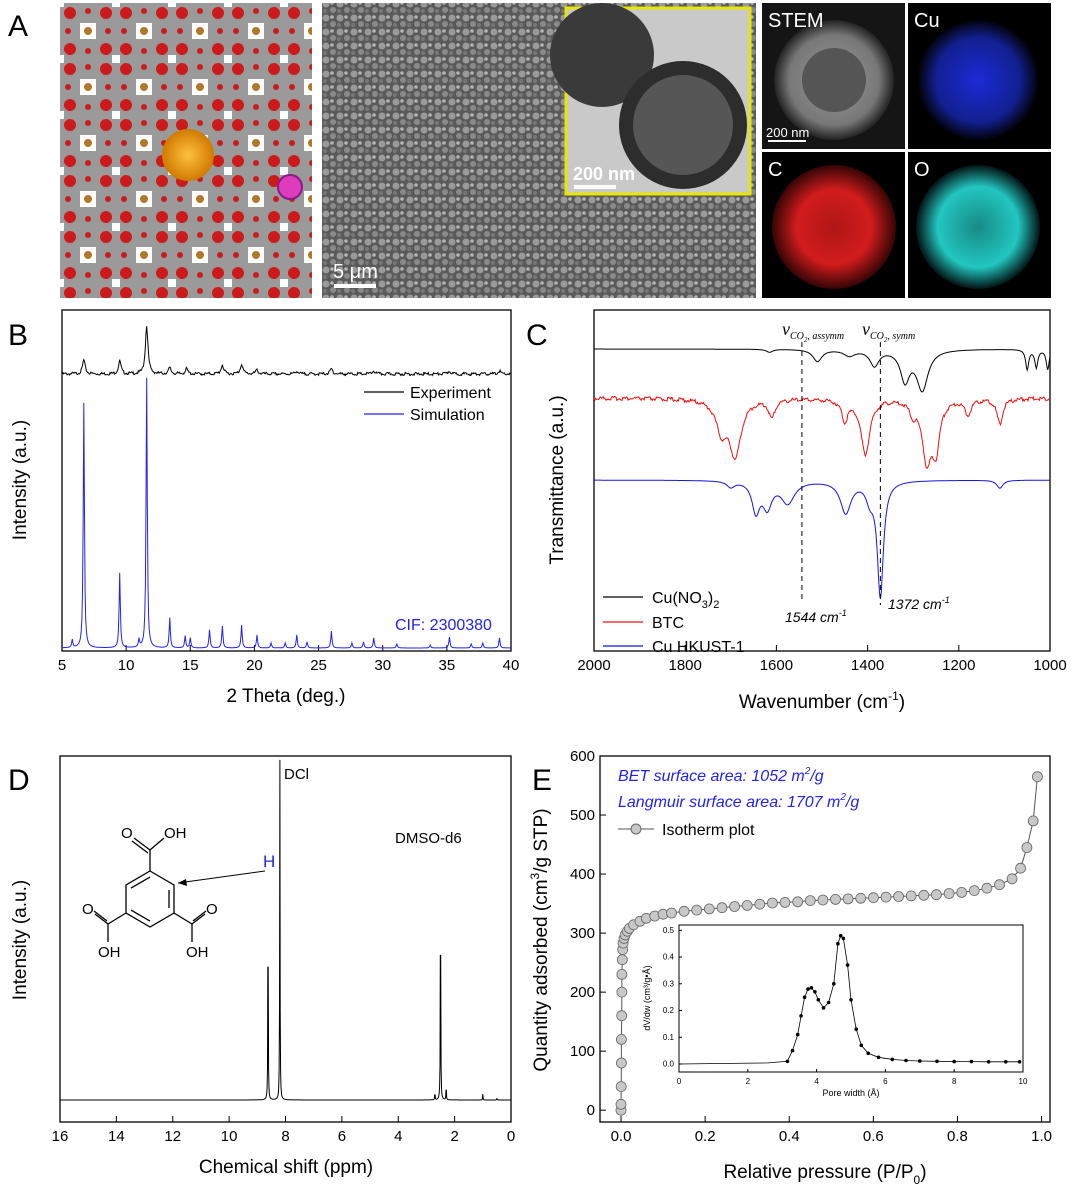  I want to click on plot-frame, so click(286, 480).